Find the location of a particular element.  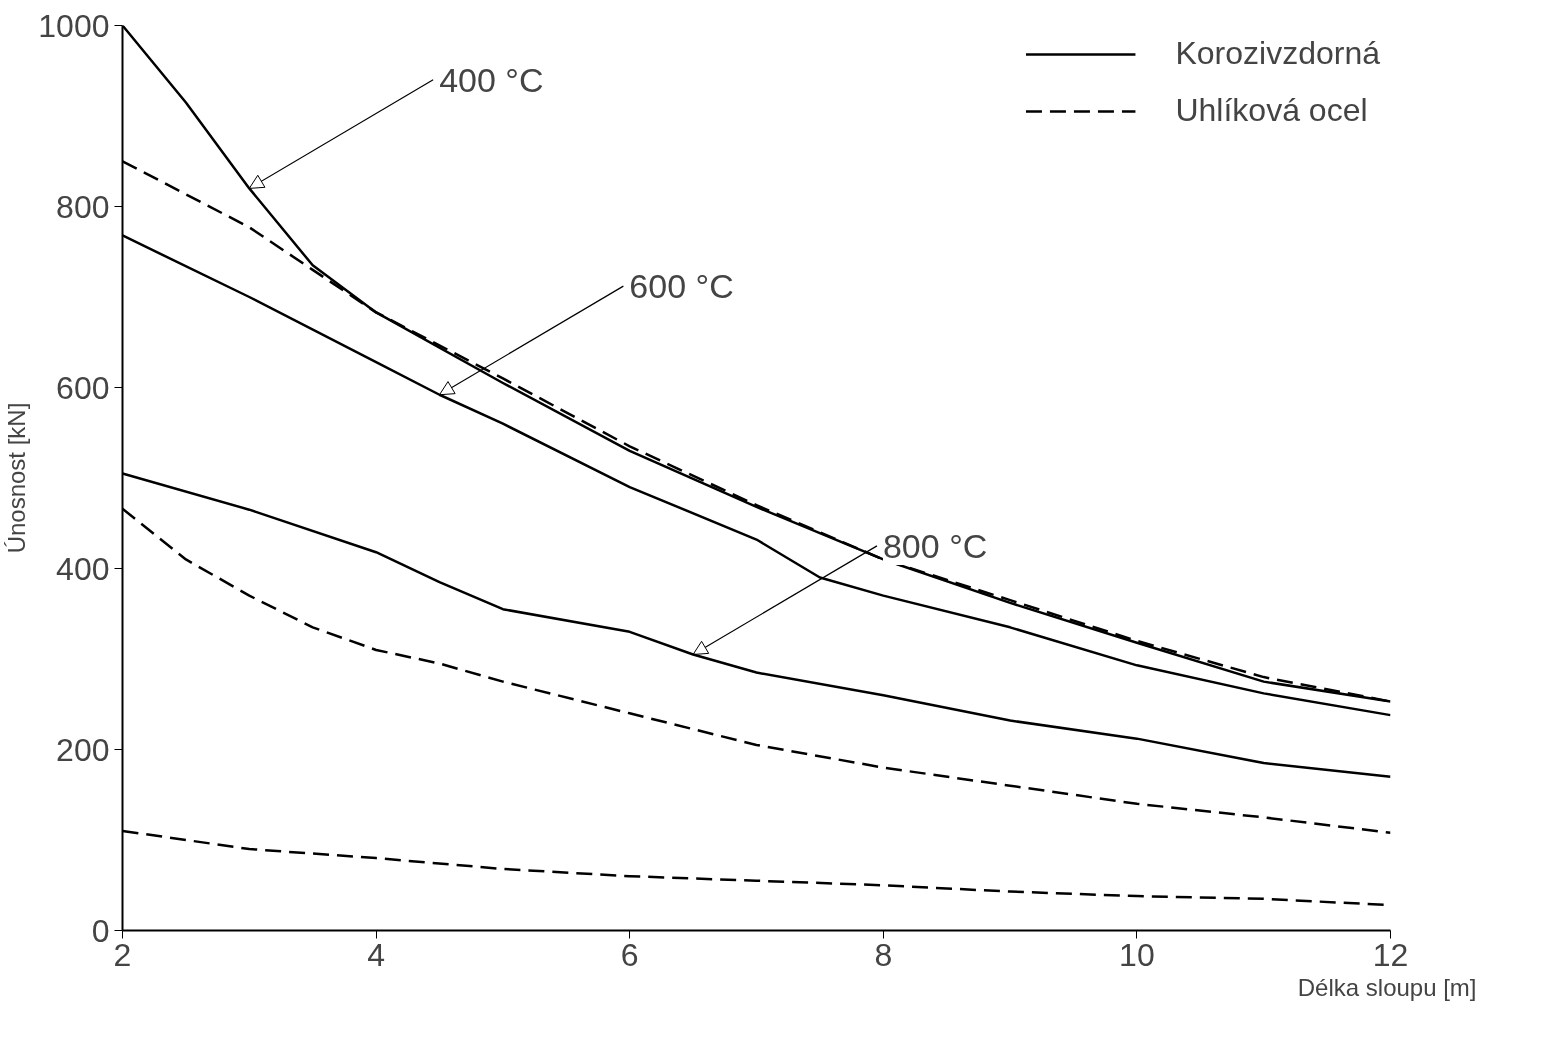

y-axis-title: Únosnost [kN] is located at coordinates (17, 478).